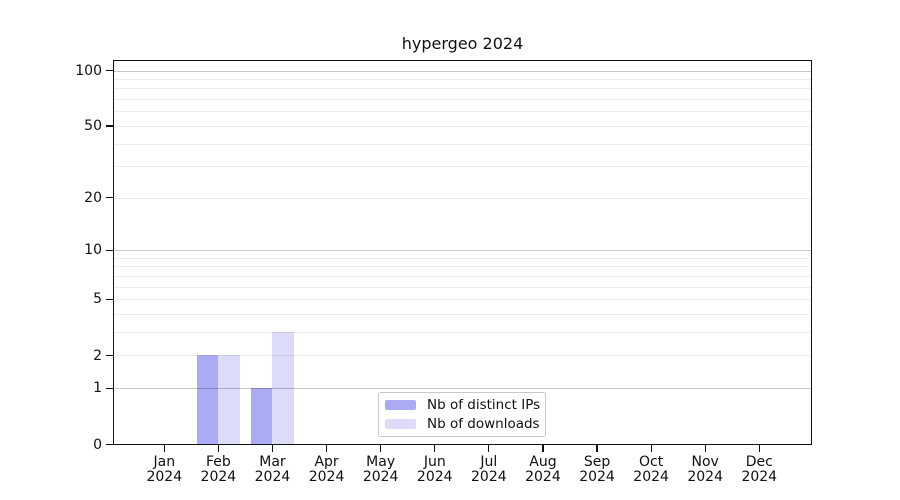 This screenshot has width=900, height=500. Describe the element at coordinates (272, 469) in the screenshot. I see `x-tick-label: Mar 2024` at that location.